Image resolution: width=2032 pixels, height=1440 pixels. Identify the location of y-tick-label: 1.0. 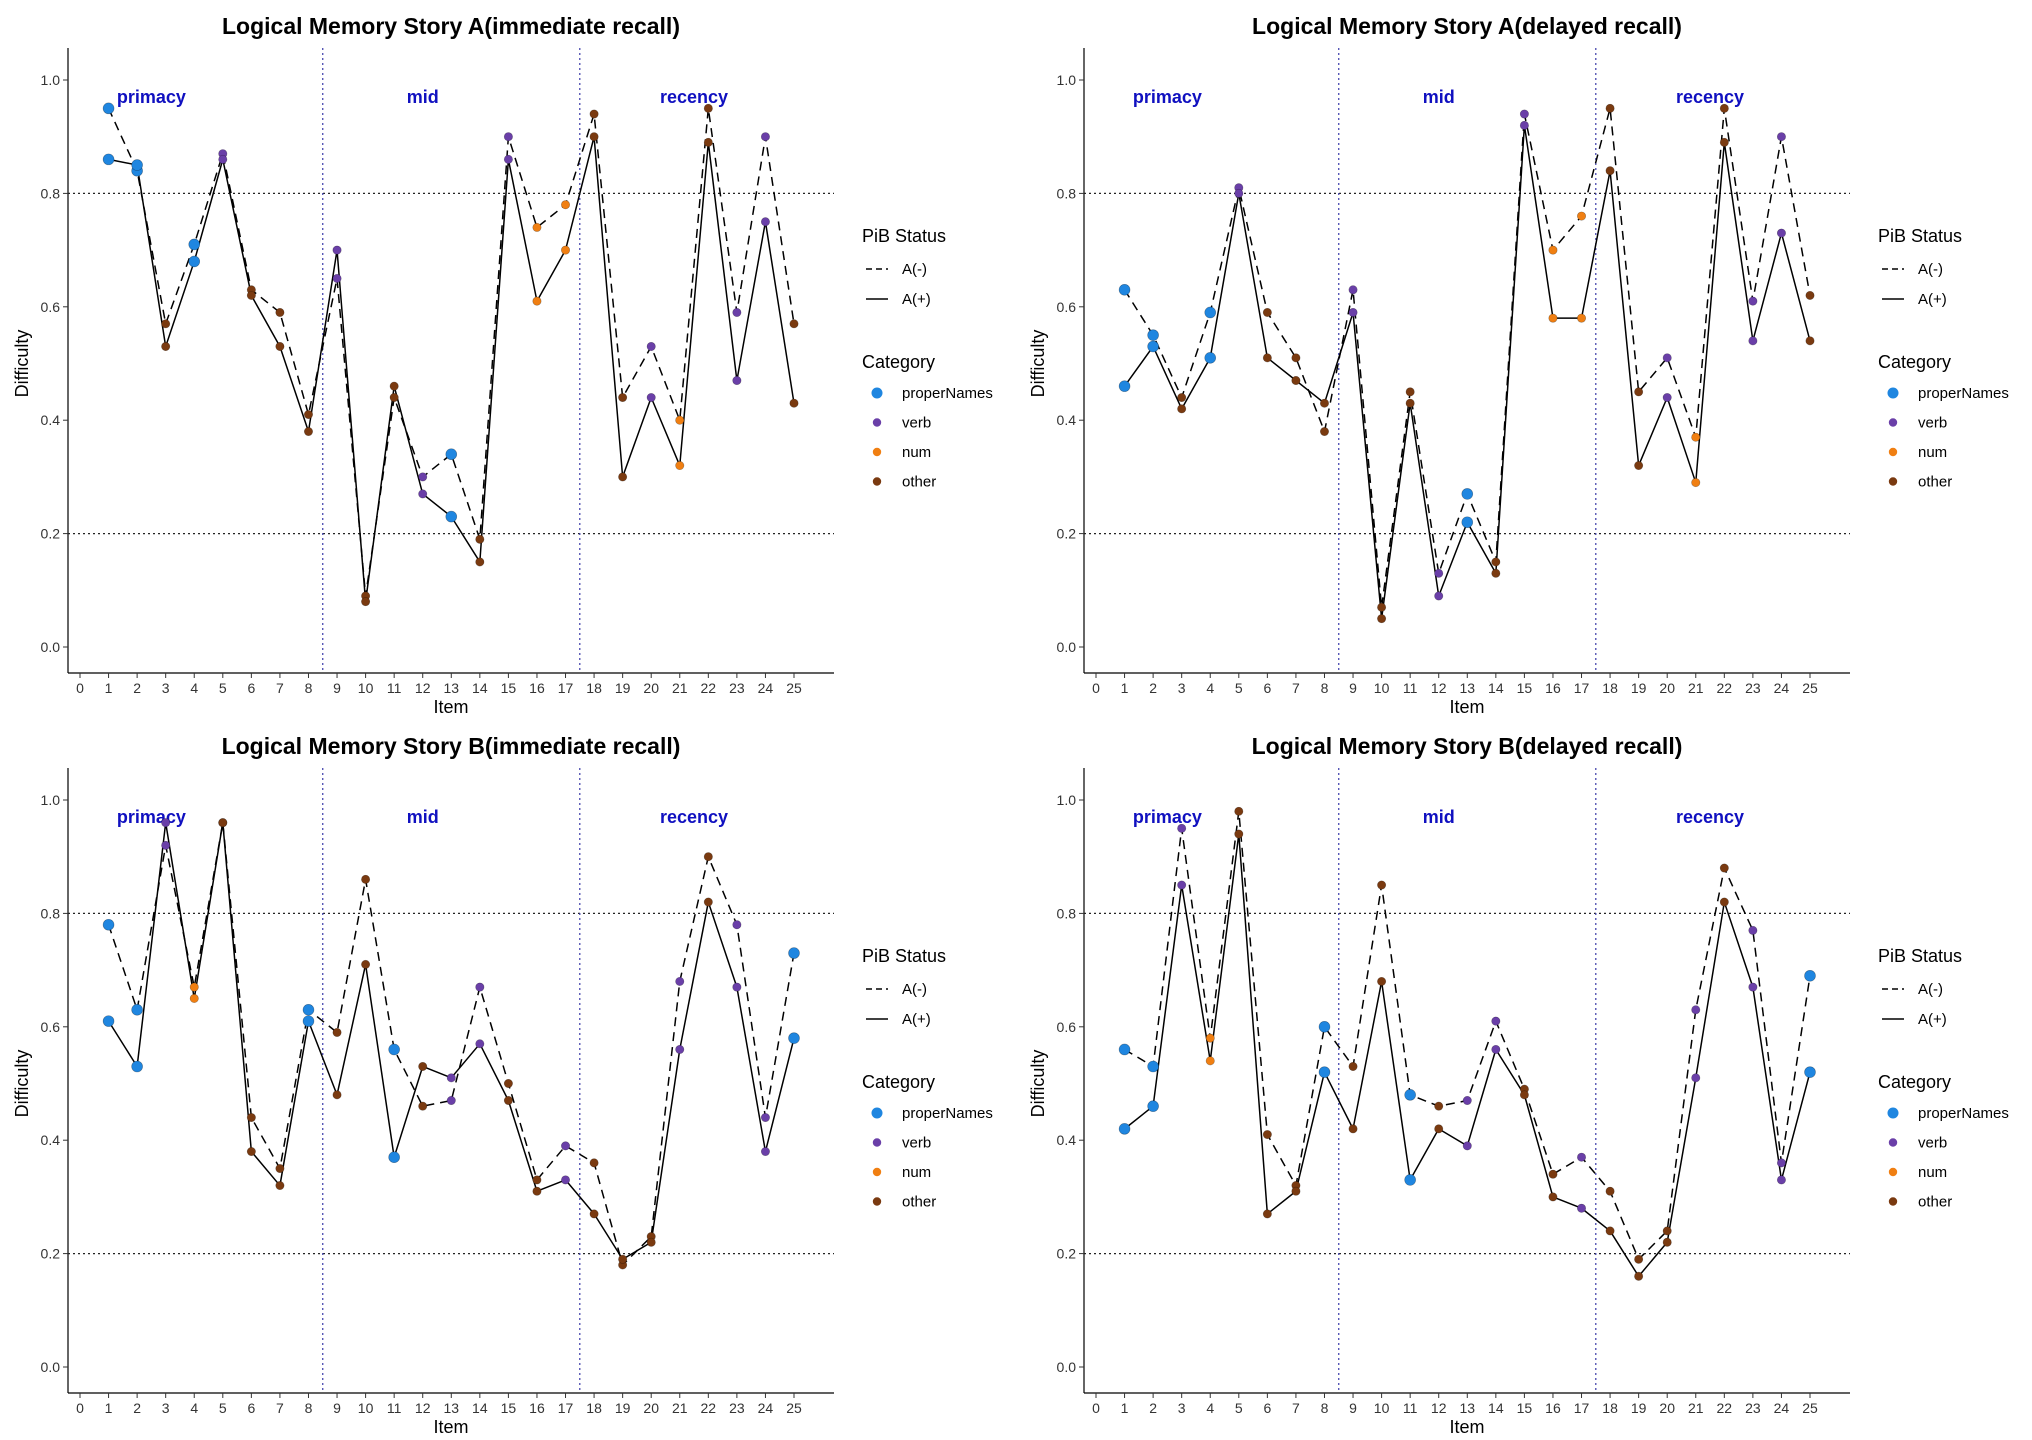
(51, 800).